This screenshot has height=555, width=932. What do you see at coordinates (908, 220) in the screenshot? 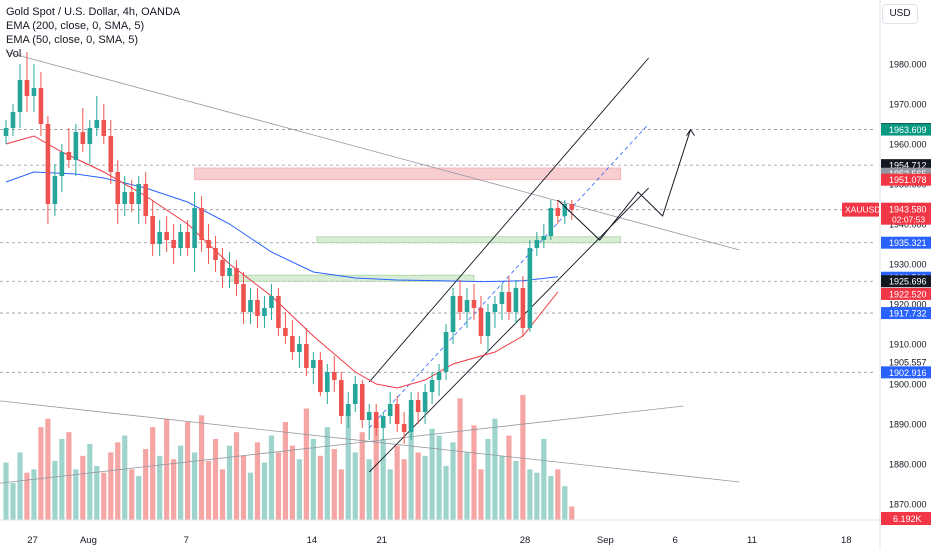
I see `last-price-countdown: 02:07:53` at bounding box center [908, 220].